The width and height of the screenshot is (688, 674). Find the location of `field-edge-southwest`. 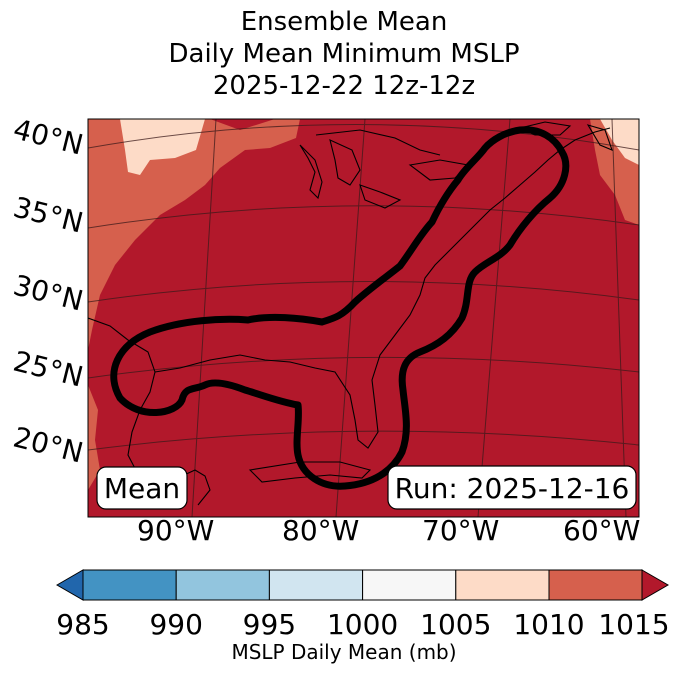

field-edge-southwest is located at coordinates (94, 437).